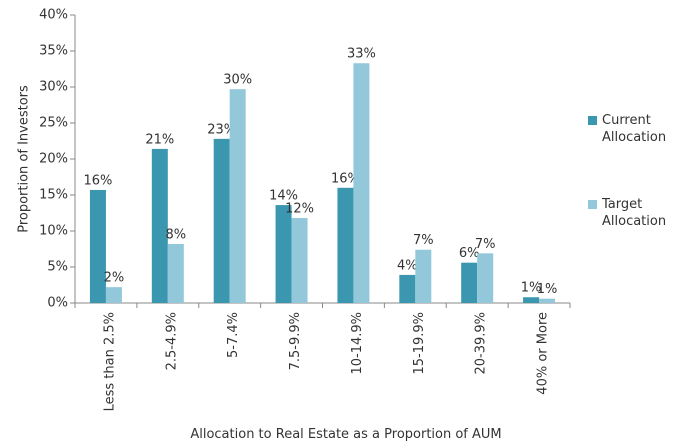 The height and width of the screenshot is (443, 692). Describe the element at coordinates (283, 196) in the screenshot. I see `value-label: 14%` at that location.